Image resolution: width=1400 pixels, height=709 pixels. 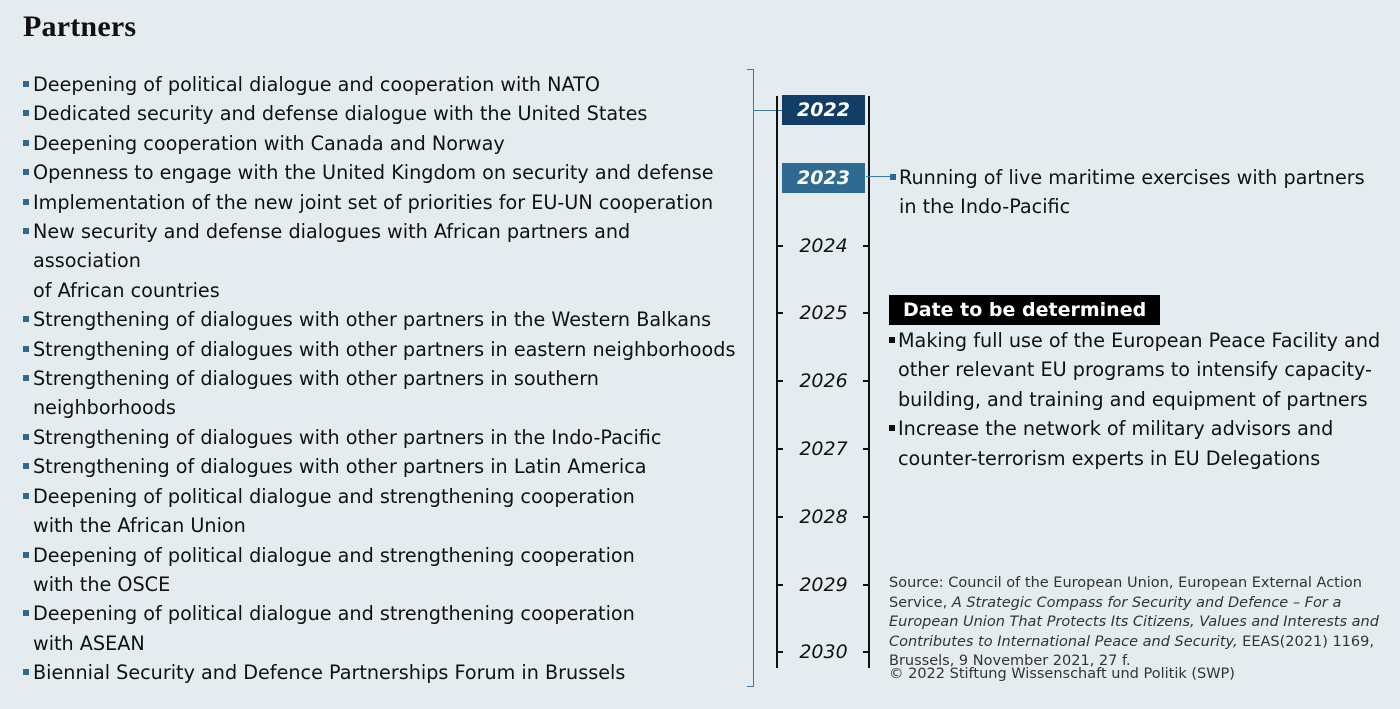 I want to click on tick-left-2026, so click(x=779, y=381).